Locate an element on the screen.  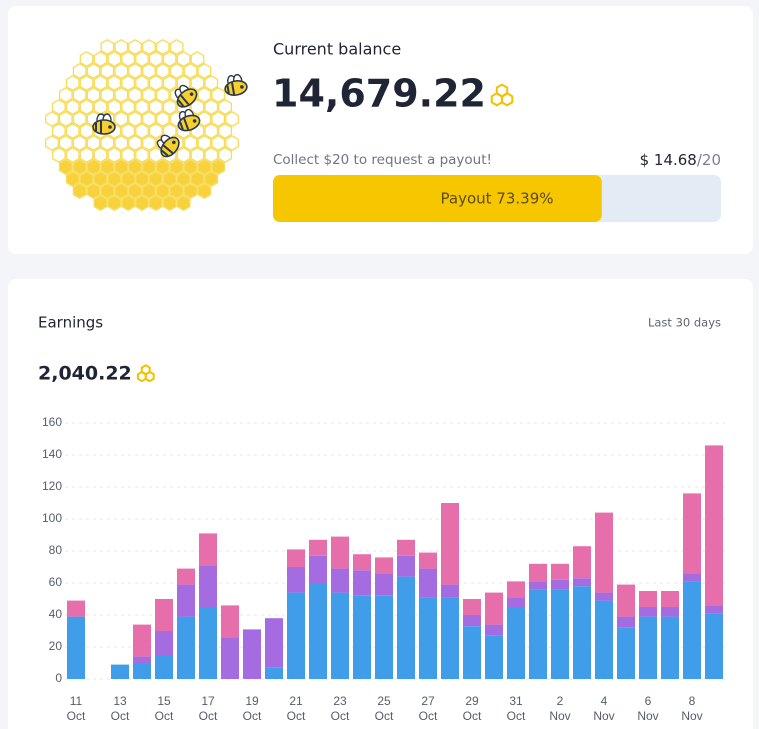
y-tick-label: 100 is located at coordinates (52, 518).